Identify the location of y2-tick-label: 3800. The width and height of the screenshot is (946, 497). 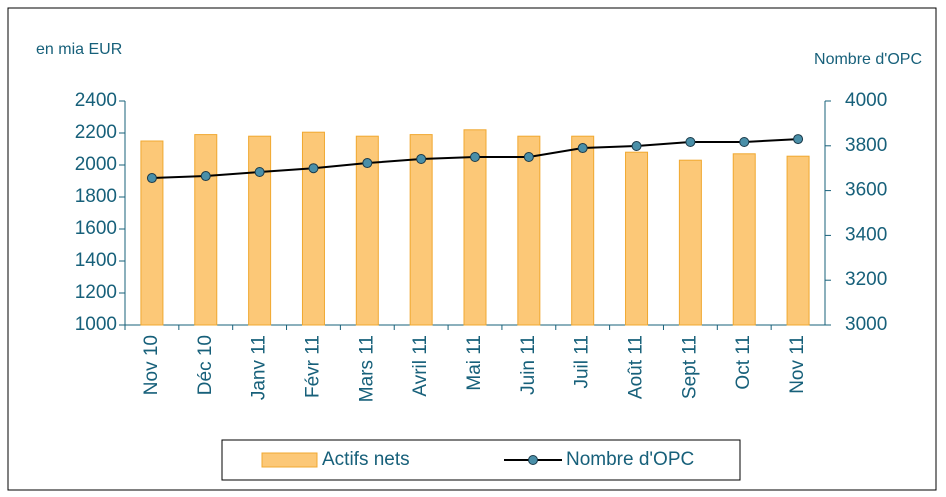
(866, 145).